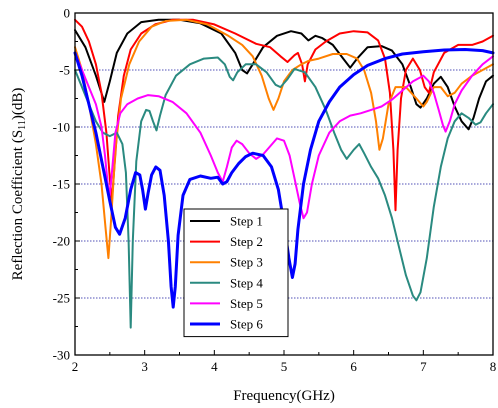 The height and width of the screenshot is (408, 498). I want to click on x-tick-label: 8, so click(493, 366).